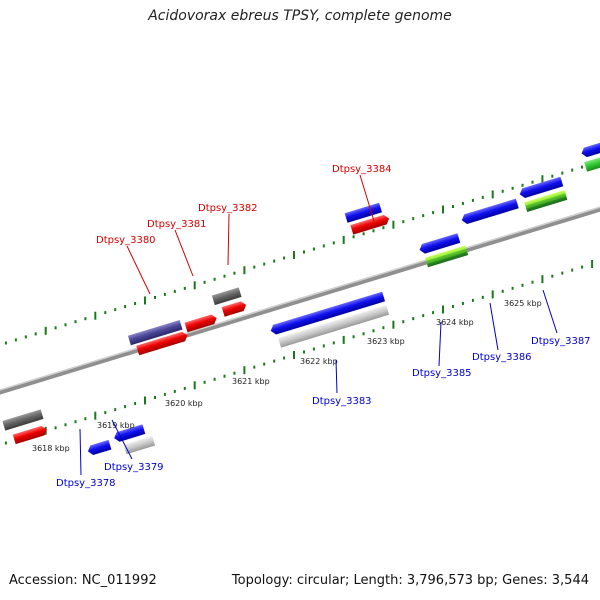  What do you see at coordinates (439, 244) in the screenshot?
I see `feature-dtpsy-3385-outer` at bounding box center [439, 244].